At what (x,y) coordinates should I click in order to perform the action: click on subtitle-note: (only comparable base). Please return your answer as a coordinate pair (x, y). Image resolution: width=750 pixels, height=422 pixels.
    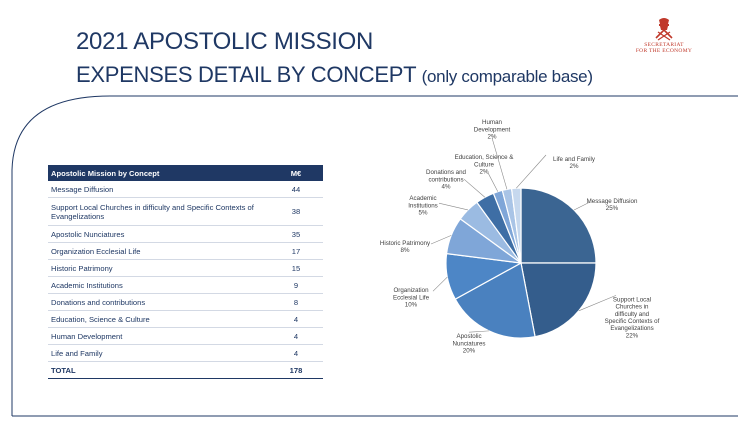
    Looking at the image, I should click on (507, 76).